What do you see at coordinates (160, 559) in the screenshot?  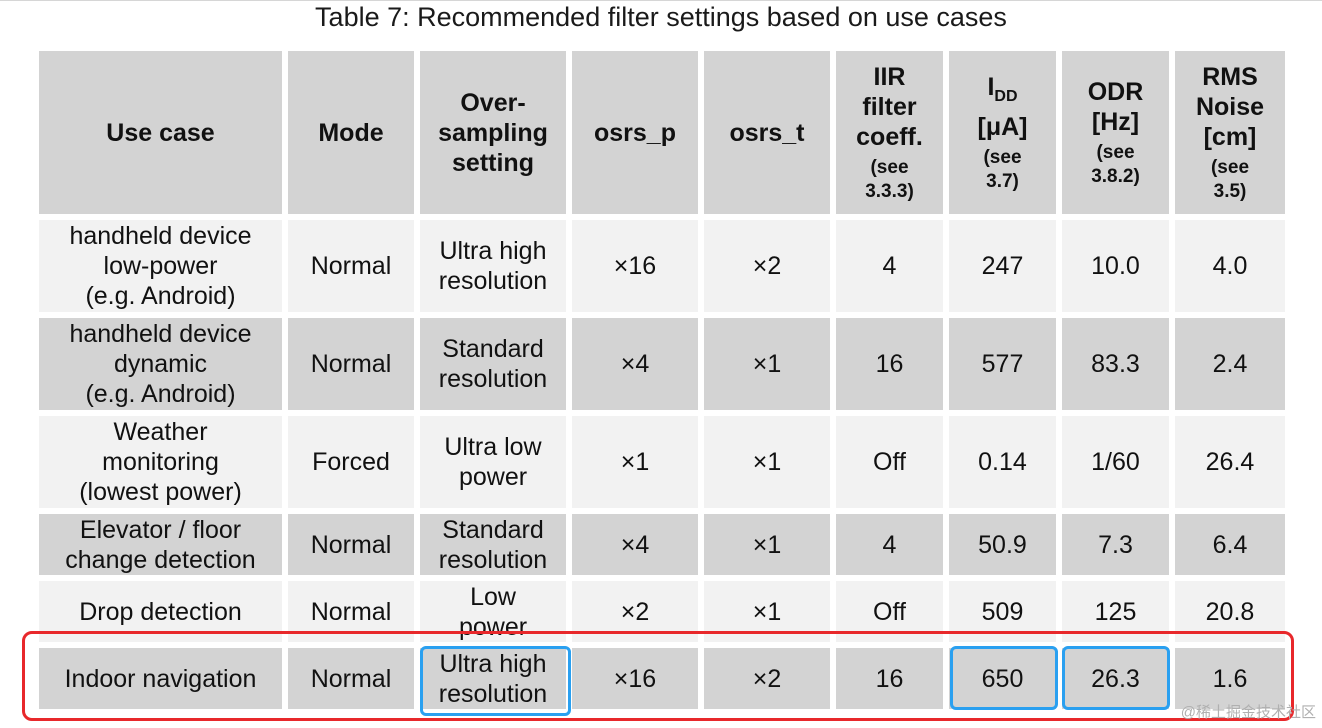 I see `use-case-line: change detection` at bounding box center [160, 559].